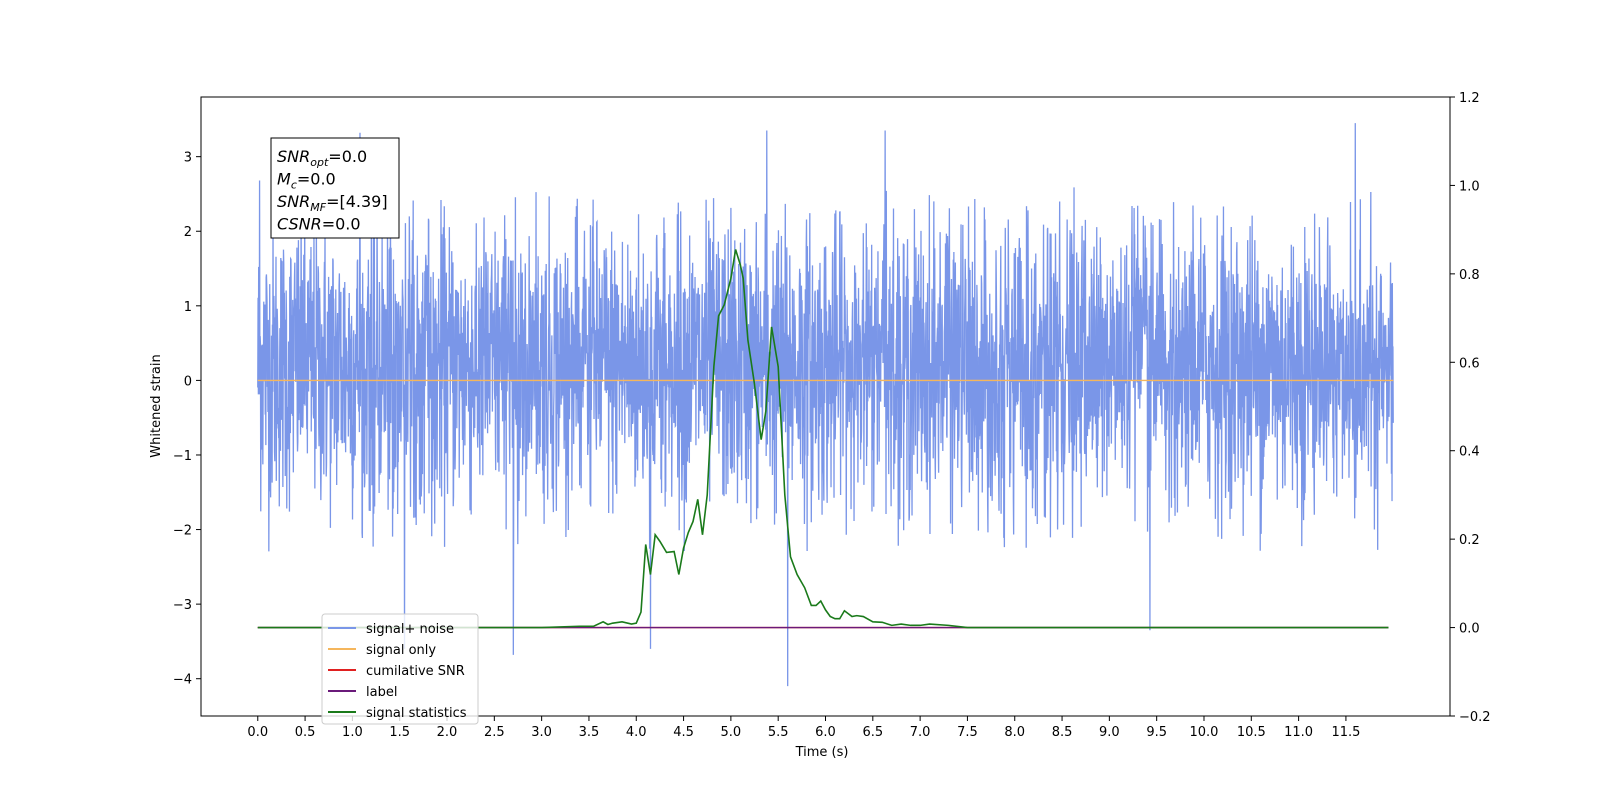 The image size is (1600, 800). What do you see at coordinates (1469, 363) in the screenshot?
I see `y2-tick-label: 0.6` at bounding box center [1469, 363].